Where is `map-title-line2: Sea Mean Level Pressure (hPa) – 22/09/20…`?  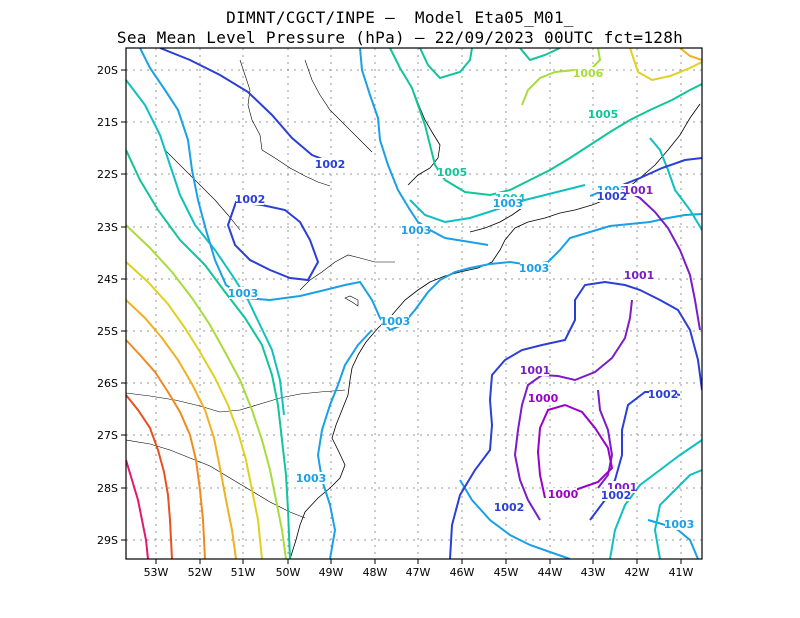 map-title-line2: Sea Mean Level Pressure (hPa) – 22/09/20… is located at coordinates (400, 37).